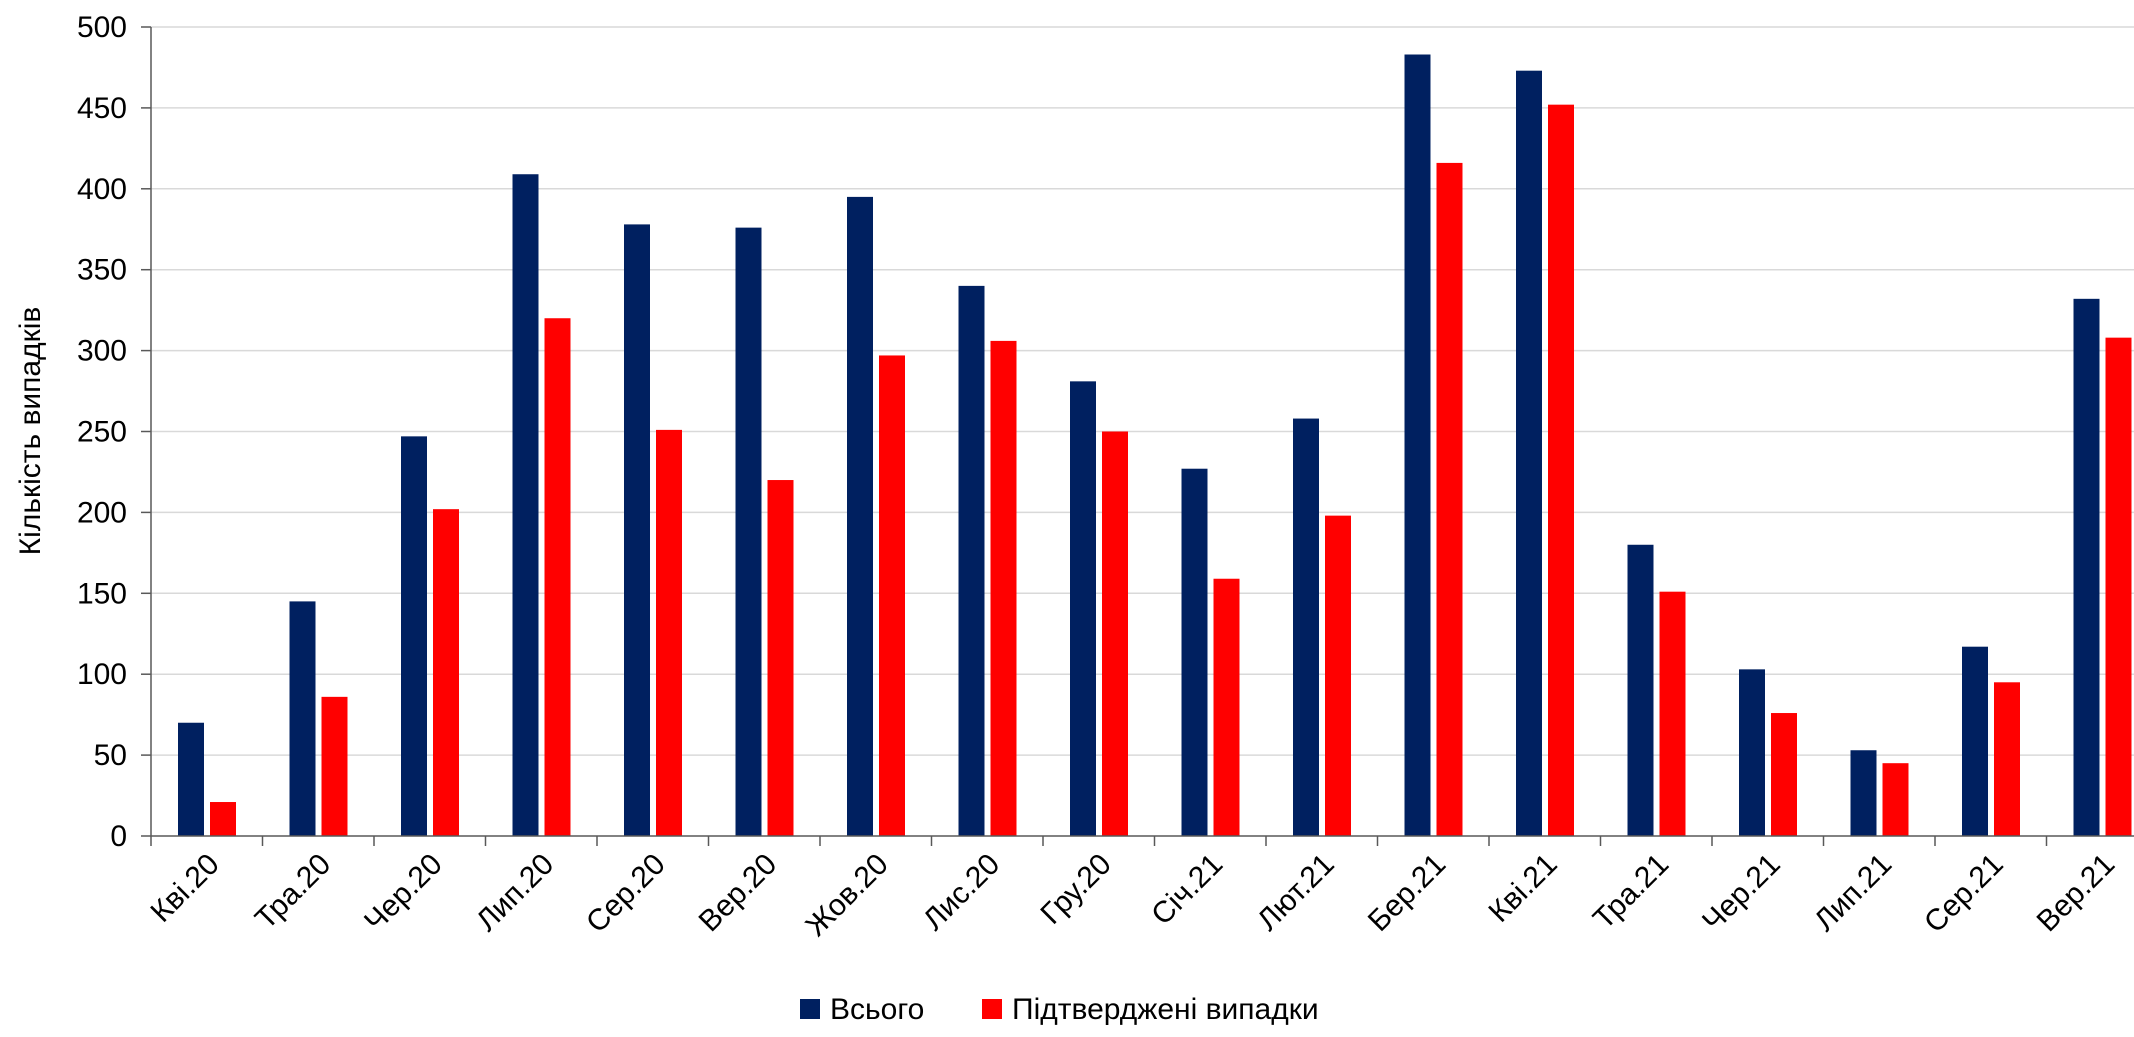 This screenshot has width=2134, height=1037. Describe the element at coordinates (102, 674) in the screenshot. I see `y-tick-label-2: 100` at that location.